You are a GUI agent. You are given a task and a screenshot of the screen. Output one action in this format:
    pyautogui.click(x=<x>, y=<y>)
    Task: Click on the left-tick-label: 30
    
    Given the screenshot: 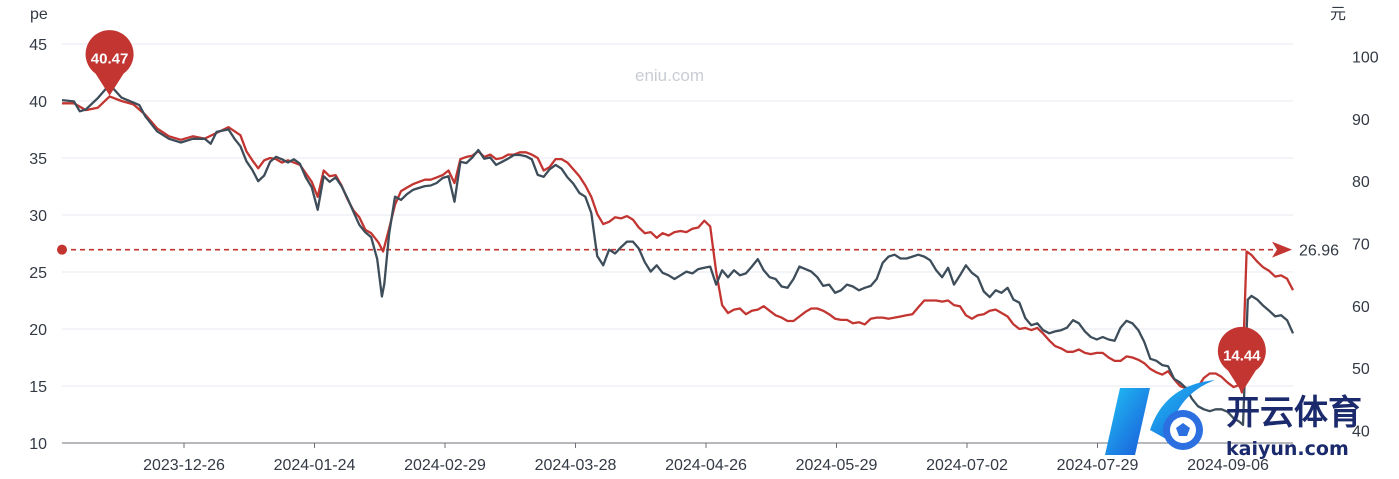 What is the action you would take?
    pyautogui.click(x=38, y=216)
    